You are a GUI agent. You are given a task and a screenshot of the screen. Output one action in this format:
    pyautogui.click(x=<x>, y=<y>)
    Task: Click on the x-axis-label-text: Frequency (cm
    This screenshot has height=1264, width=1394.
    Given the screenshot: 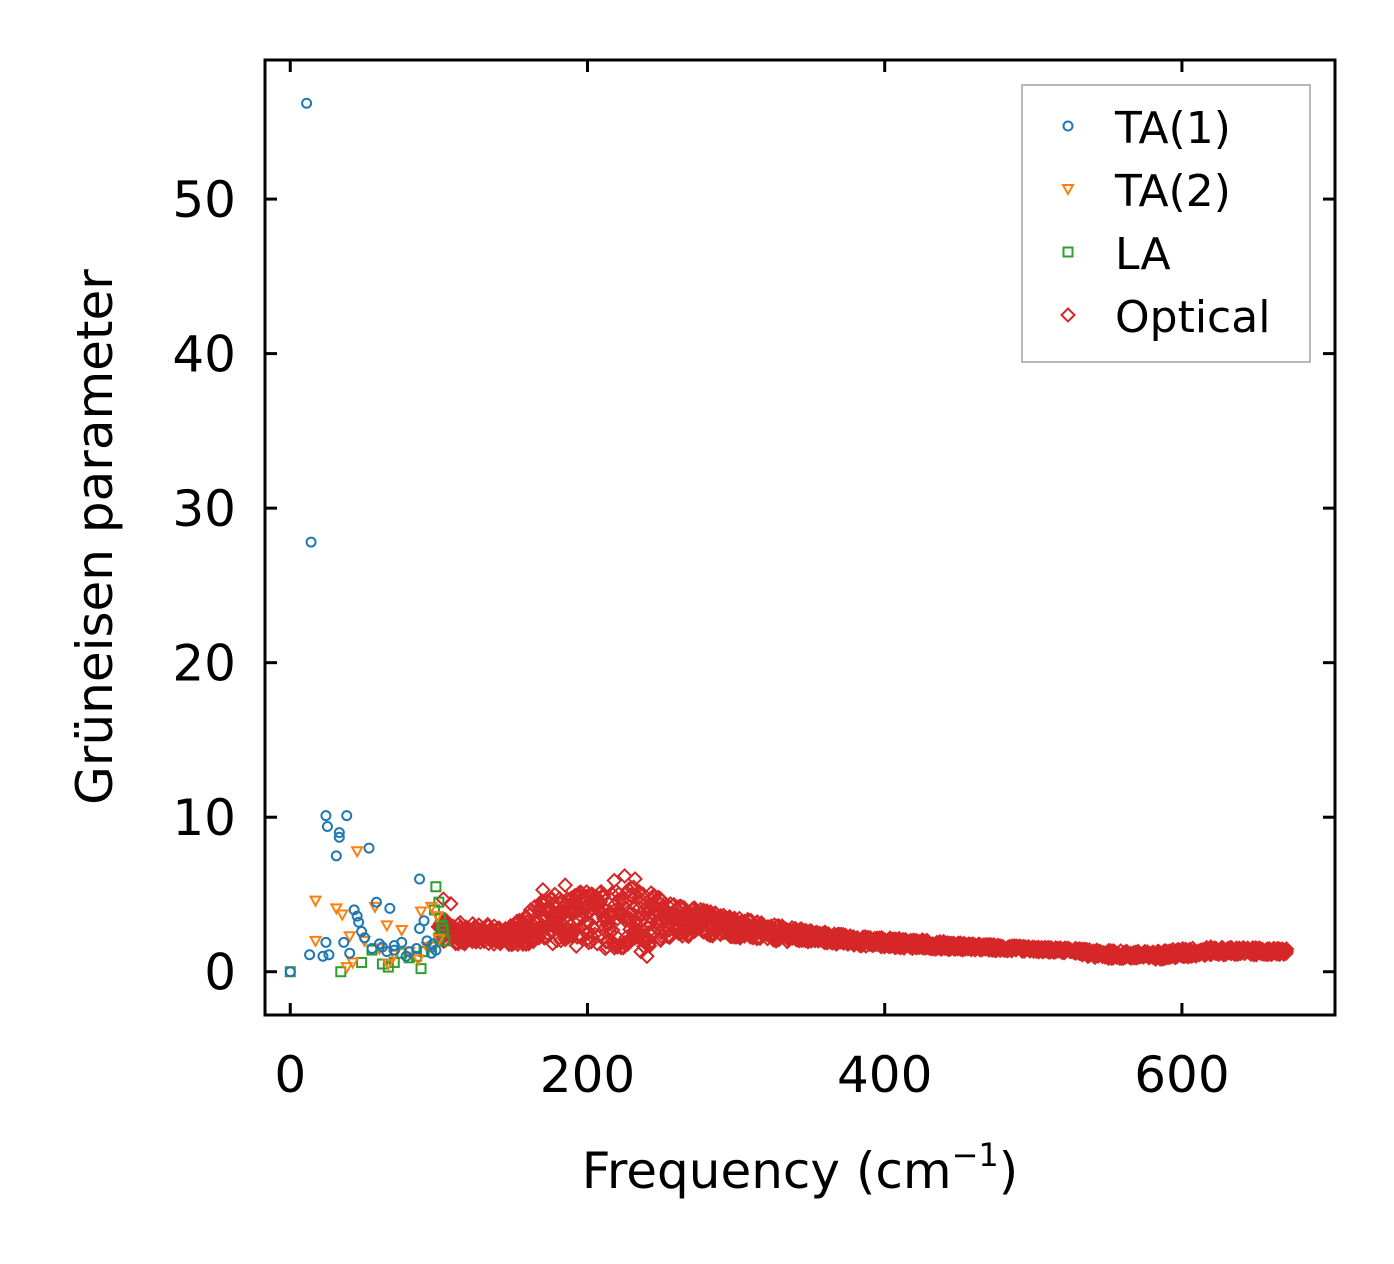 What is the action you would take?
    pyautogui.click(x=767, y=1171)
    